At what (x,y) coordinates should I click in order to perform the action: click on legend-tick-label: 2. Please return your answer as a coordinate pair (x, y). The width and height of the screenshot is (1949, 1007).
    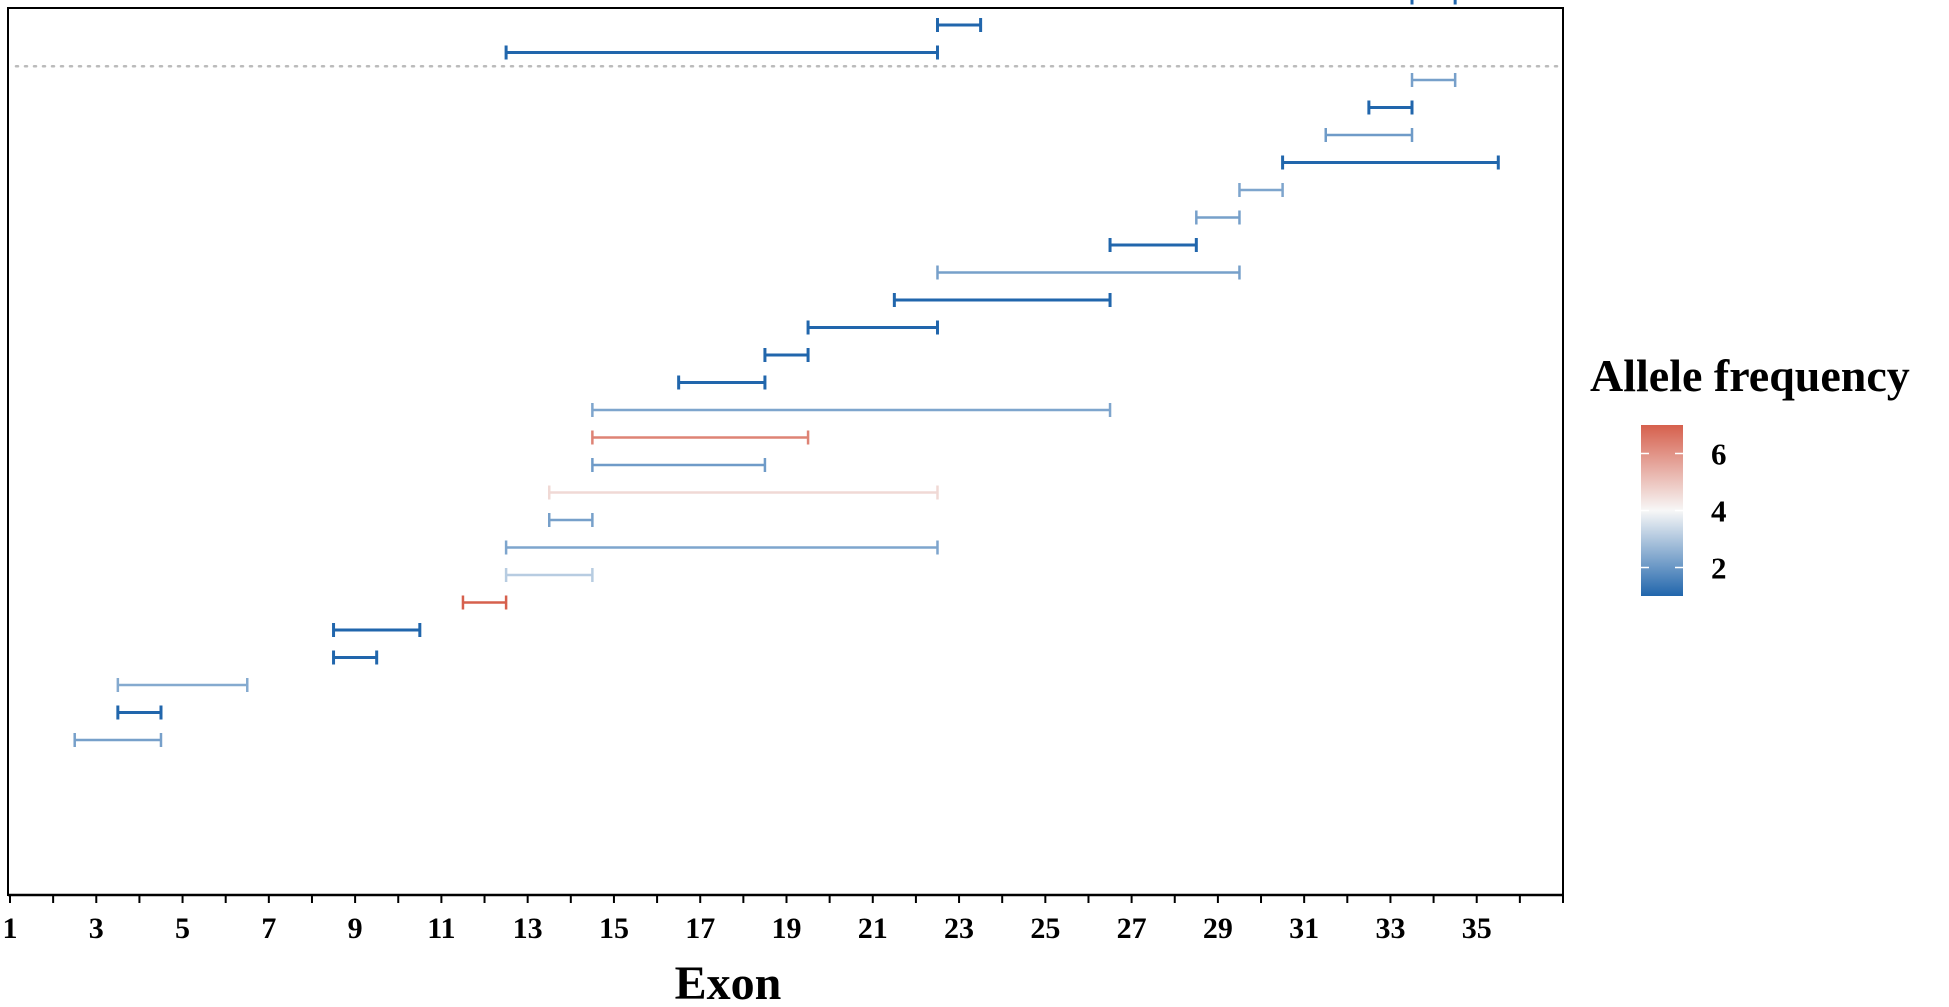
    Looking at the image, I should click on (1719, 568).